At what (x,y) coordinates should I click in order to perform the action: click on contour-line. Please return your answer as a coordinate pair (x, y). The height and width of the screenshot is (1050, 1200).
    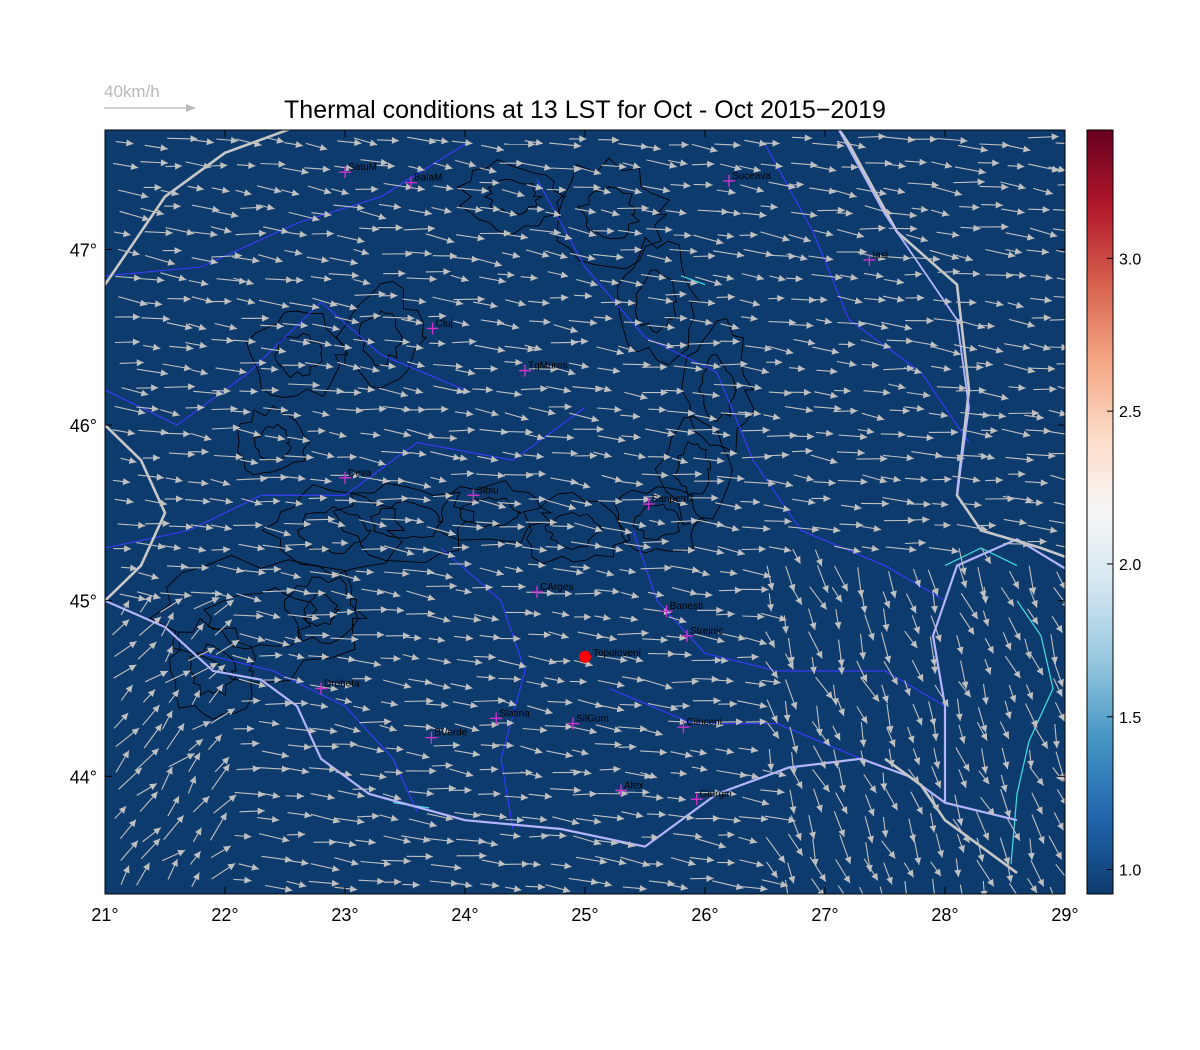
    Looking at the image, I should click on (512, 197).